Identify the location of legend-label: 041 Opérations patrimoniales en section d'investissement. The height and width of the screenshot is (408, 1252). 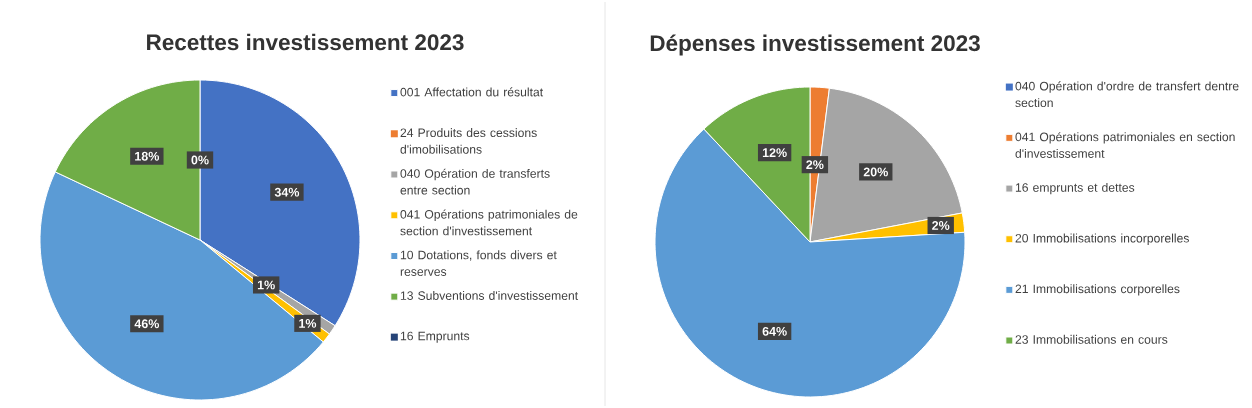
(1125, 145).